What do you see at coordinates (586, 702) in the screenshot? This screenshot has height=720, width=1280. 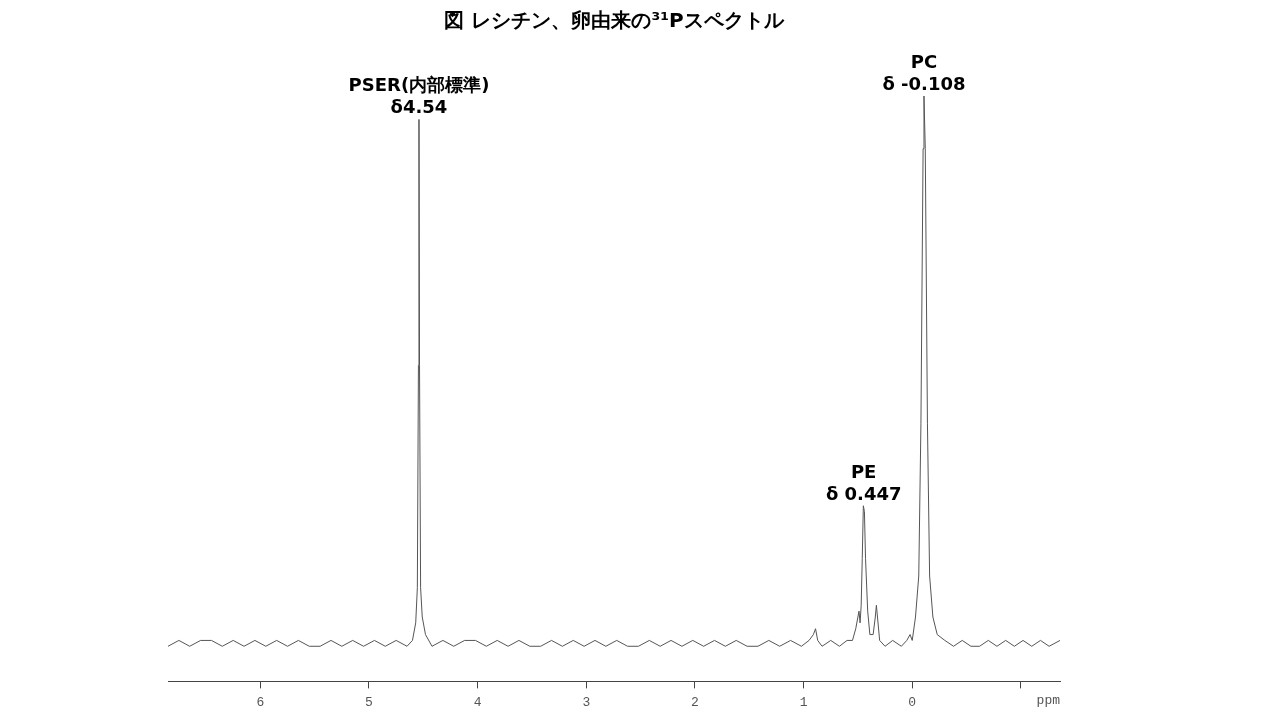 I see `x-tick-label: 3` at bounding box center [586, 702].